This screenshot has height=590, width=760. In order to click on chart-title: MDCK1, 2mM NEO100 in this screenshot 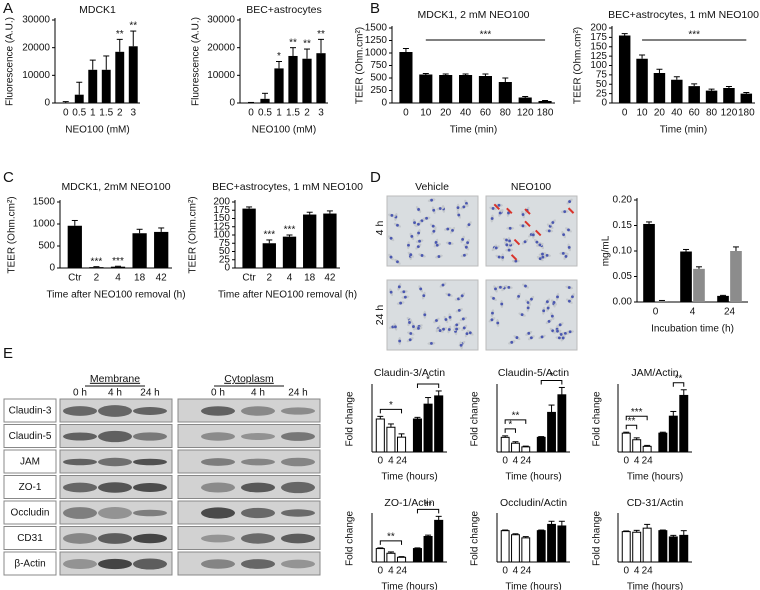, I will do `click(115, 187)`.